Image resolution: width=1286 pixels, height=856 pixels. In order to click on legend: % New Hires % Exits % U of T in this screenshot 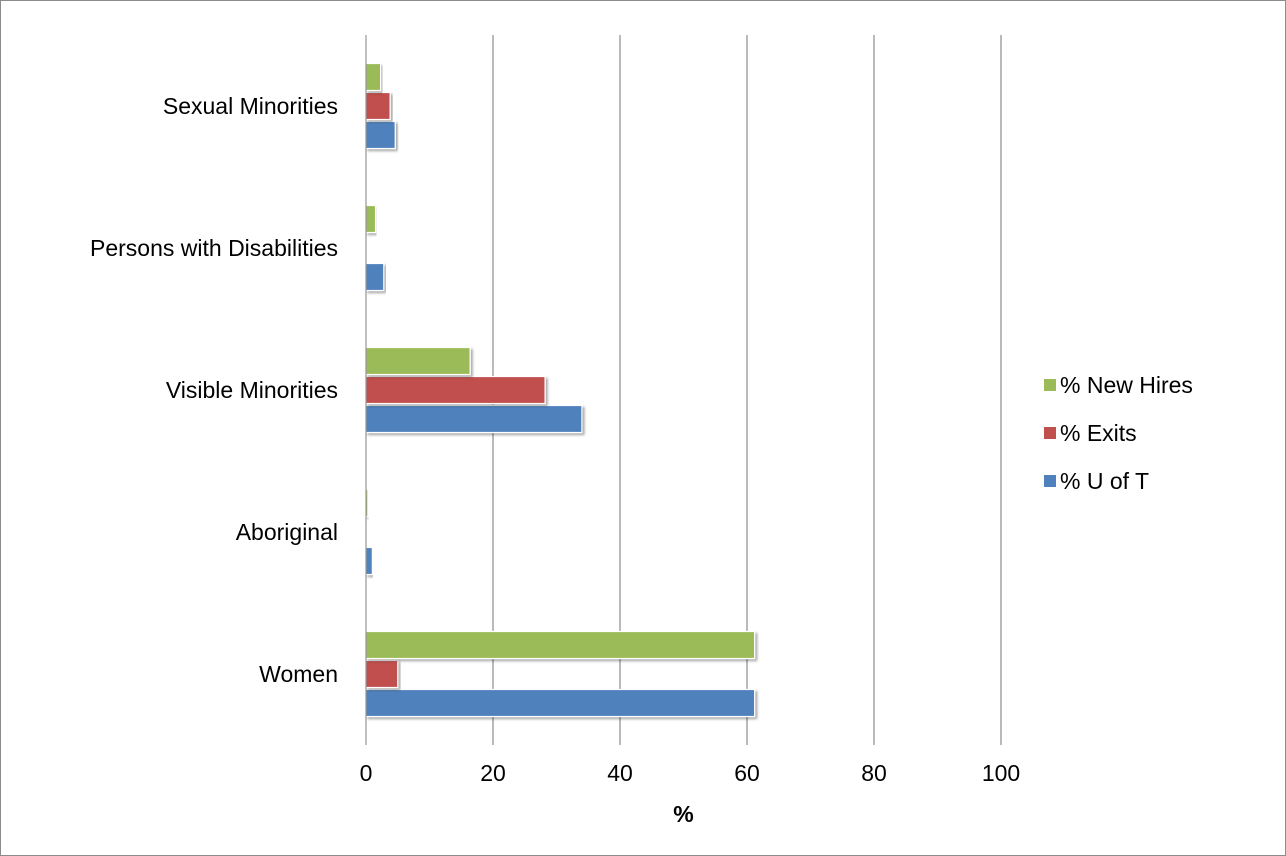, I will do `click(1118, 433)`.